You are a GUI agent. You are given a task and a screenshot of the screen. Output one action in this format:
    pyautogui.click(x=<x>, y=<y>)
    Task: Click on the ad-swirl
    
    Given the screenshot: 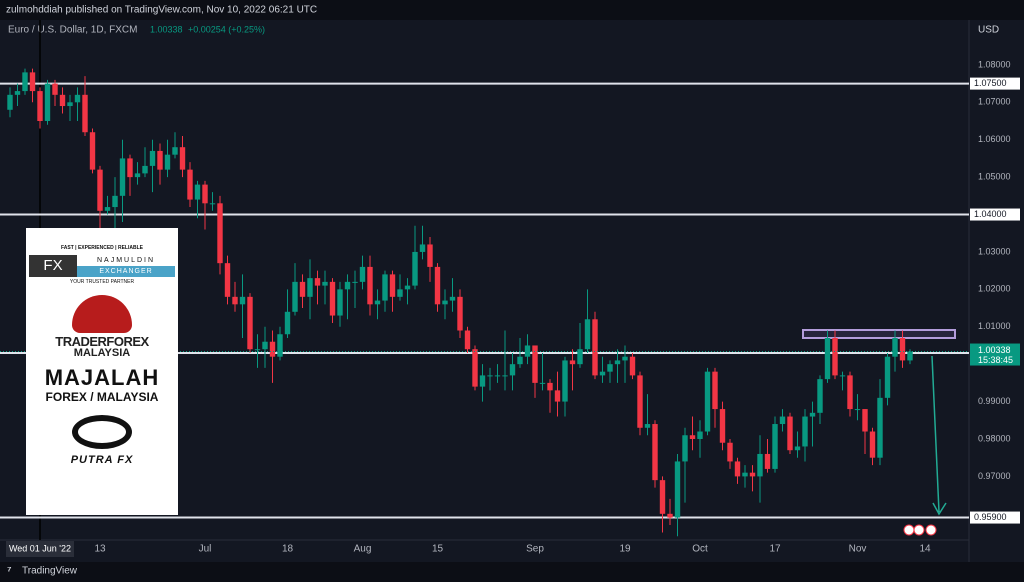 What is the action you would take?
    pyautogui.click(x=102, y=432)
    